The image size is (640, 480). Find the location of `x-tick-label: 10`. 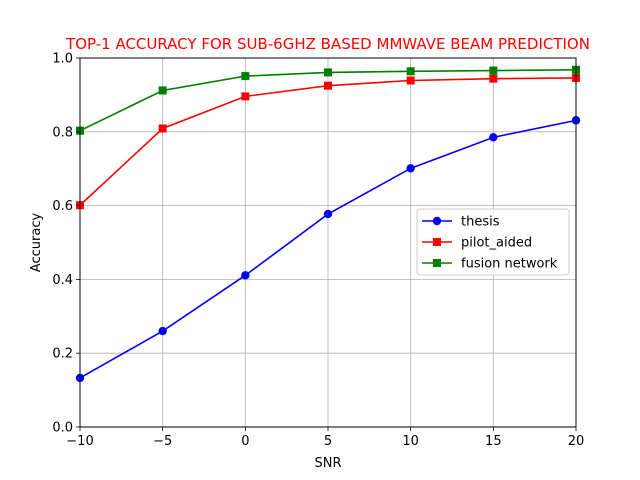

x-tick-label: 10 is located at coordinates (410, 441).